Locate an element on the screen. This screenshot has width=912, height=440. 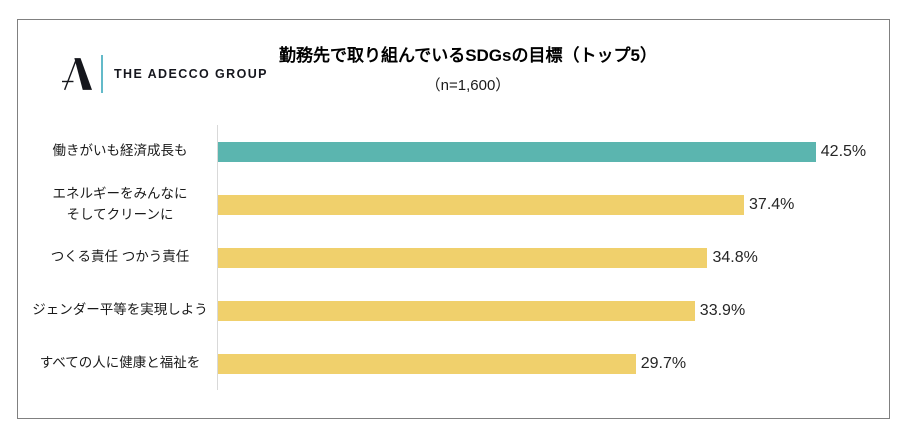
chart-title: 勤務先で取り組んでいるSDGsの目標（トップ5） is located at coordinates (468, 55).